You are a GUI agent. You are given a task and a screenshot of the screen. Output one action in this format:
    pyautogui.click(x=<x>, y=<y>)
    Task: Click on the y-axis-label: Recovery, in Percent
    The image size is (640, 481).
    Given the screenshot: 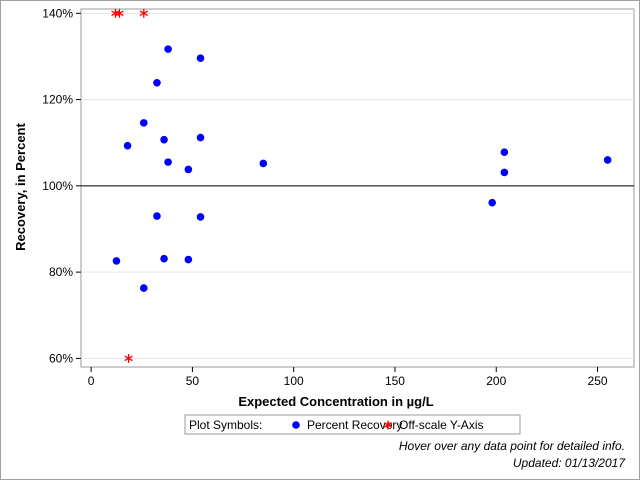 What is the action you would take?
    pyautogui.click(x=20, y=187)
    